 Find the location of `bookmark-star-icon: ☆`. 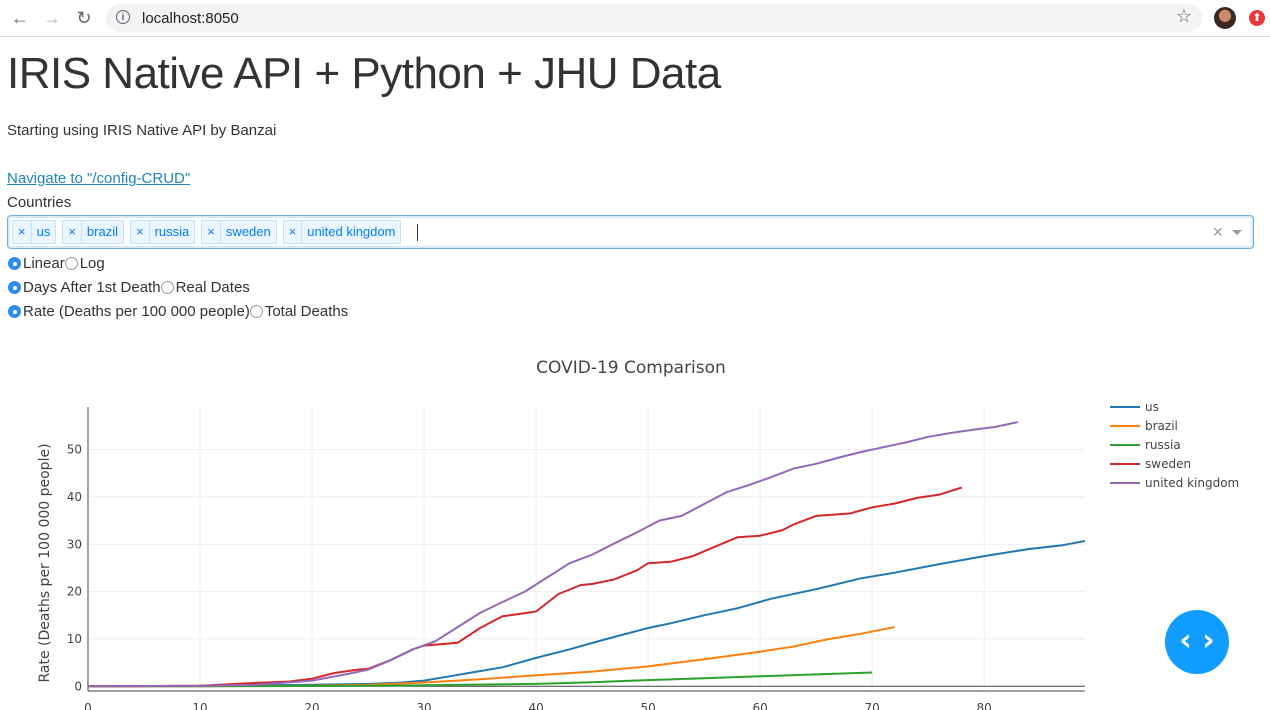

bookmark-star-icon: ☆ is located at coordinates (1183, 16).